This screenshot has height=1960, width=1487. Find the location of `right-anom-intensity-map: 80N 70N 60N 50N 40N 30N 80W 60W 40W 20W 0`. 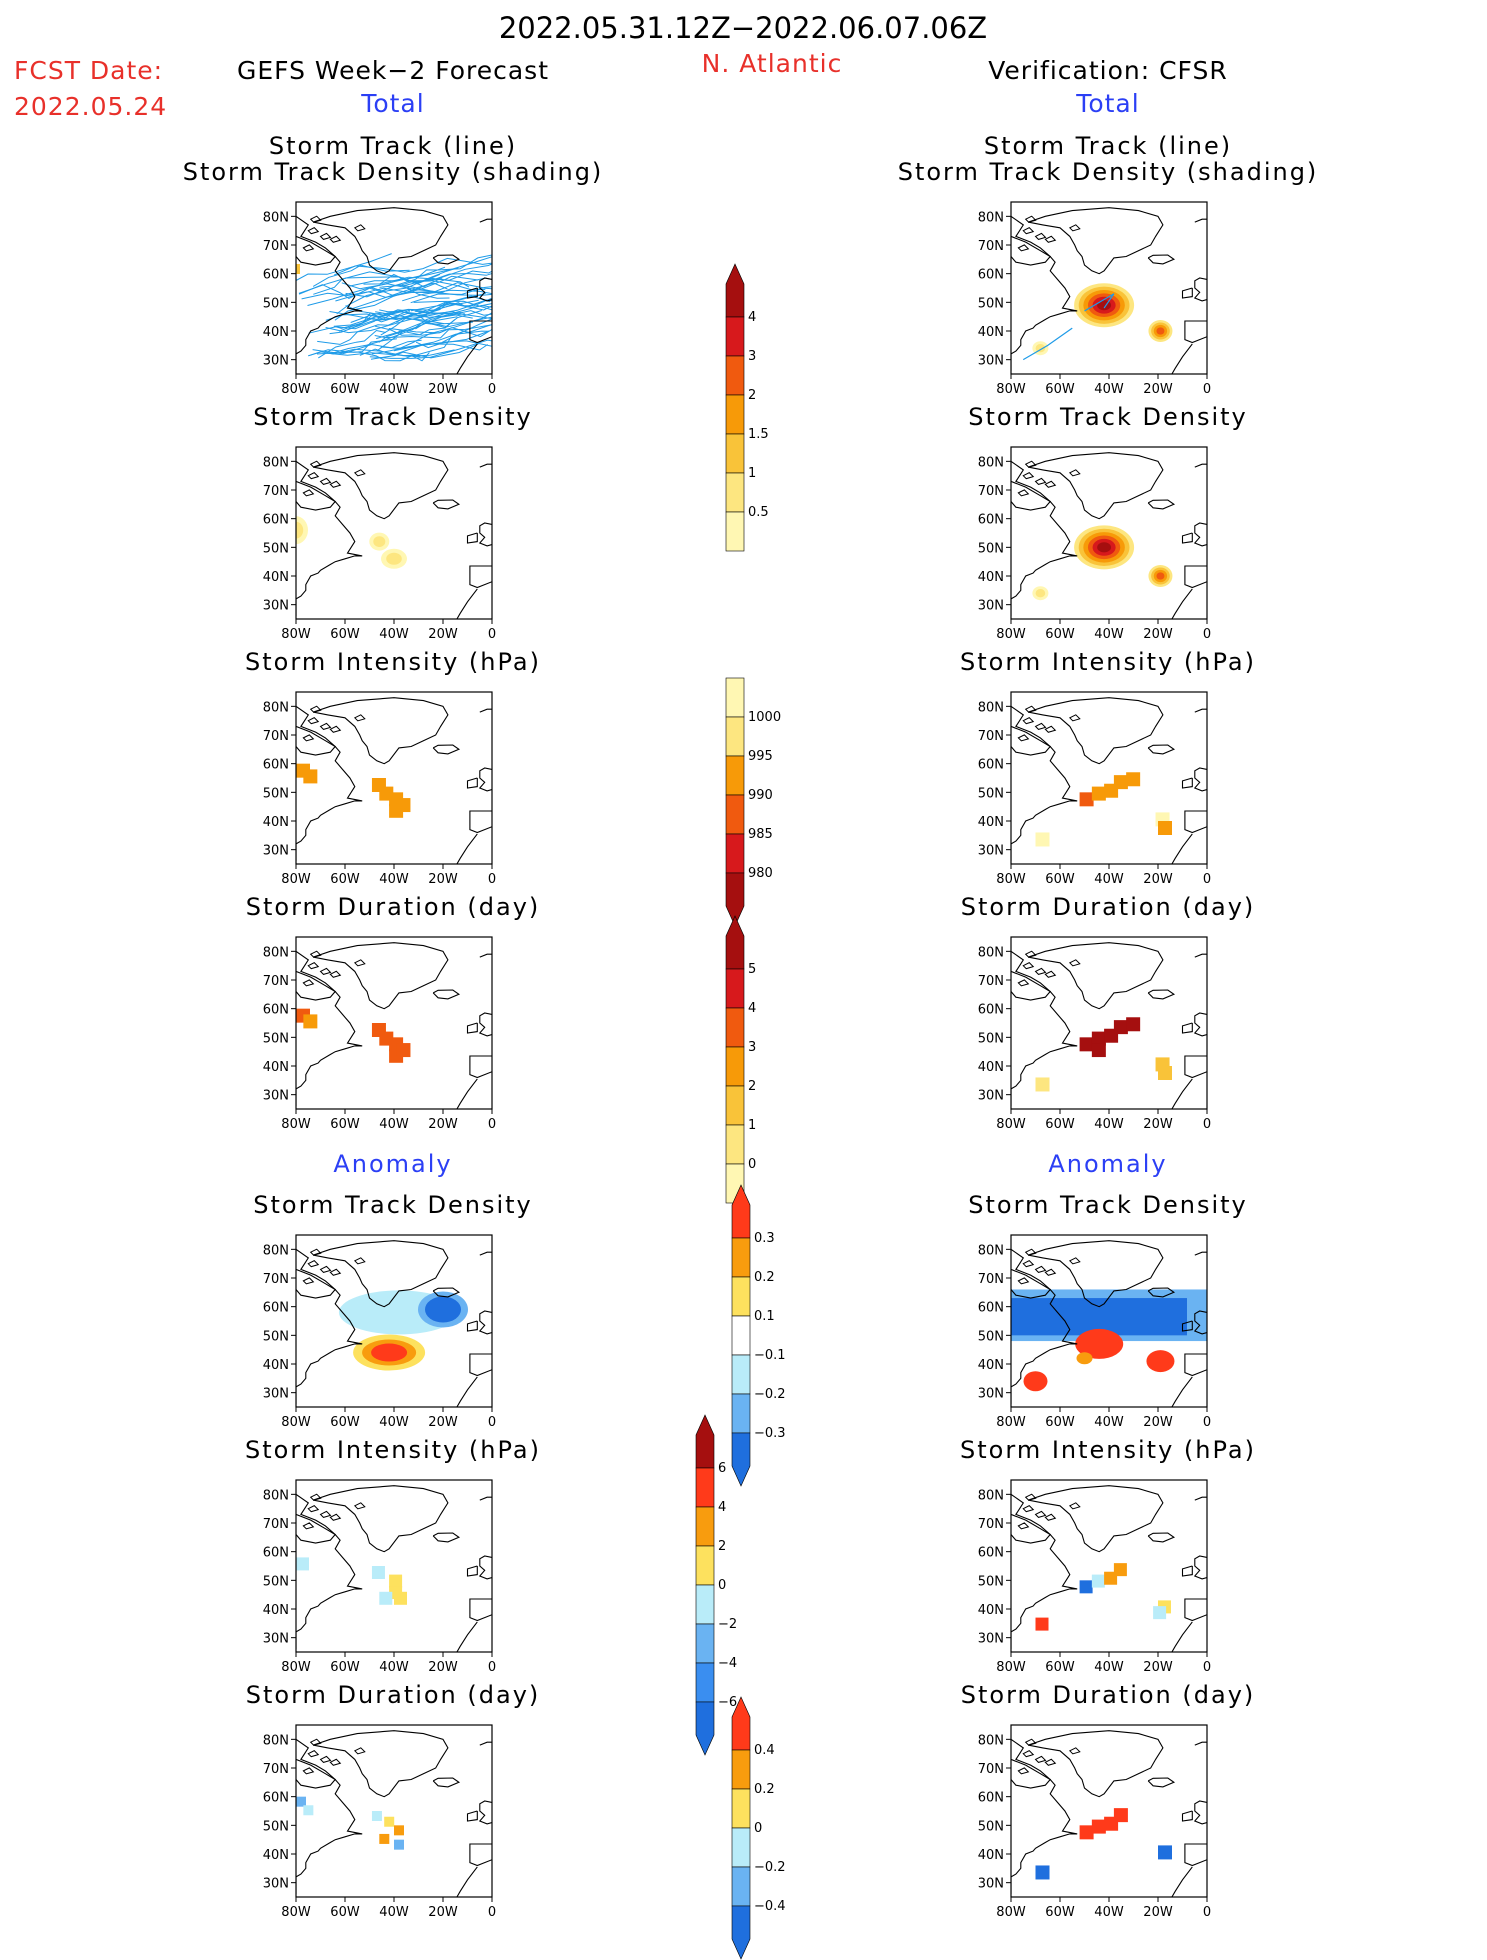

right-anom-intensity-map: 80N 70N 60N 50N 40N 30N 80W 60W 40W 20W 0 is located at coordinates (1094, 1577).